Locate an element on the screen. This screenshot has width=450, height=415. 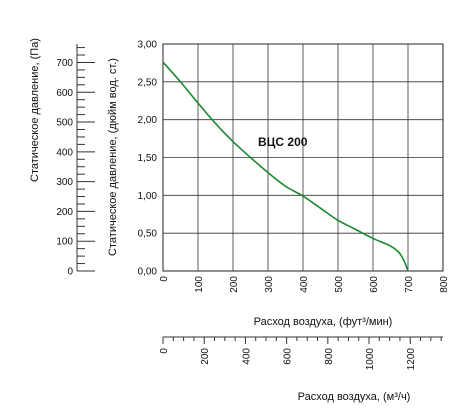
x-tick-label: 600 is located at coordinates (374, 284).